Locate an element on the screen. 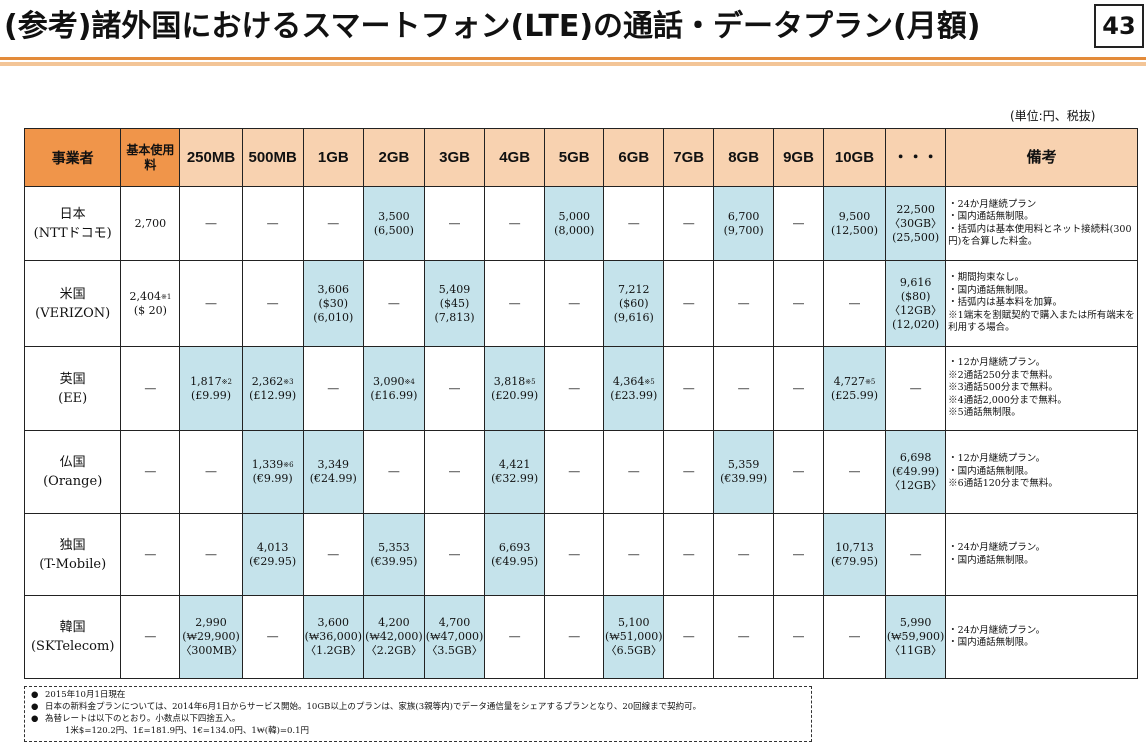 This screenshot has width=1146, height=748. price-cell: 3,349 (€24.99) is located at coordinates (333, 472).